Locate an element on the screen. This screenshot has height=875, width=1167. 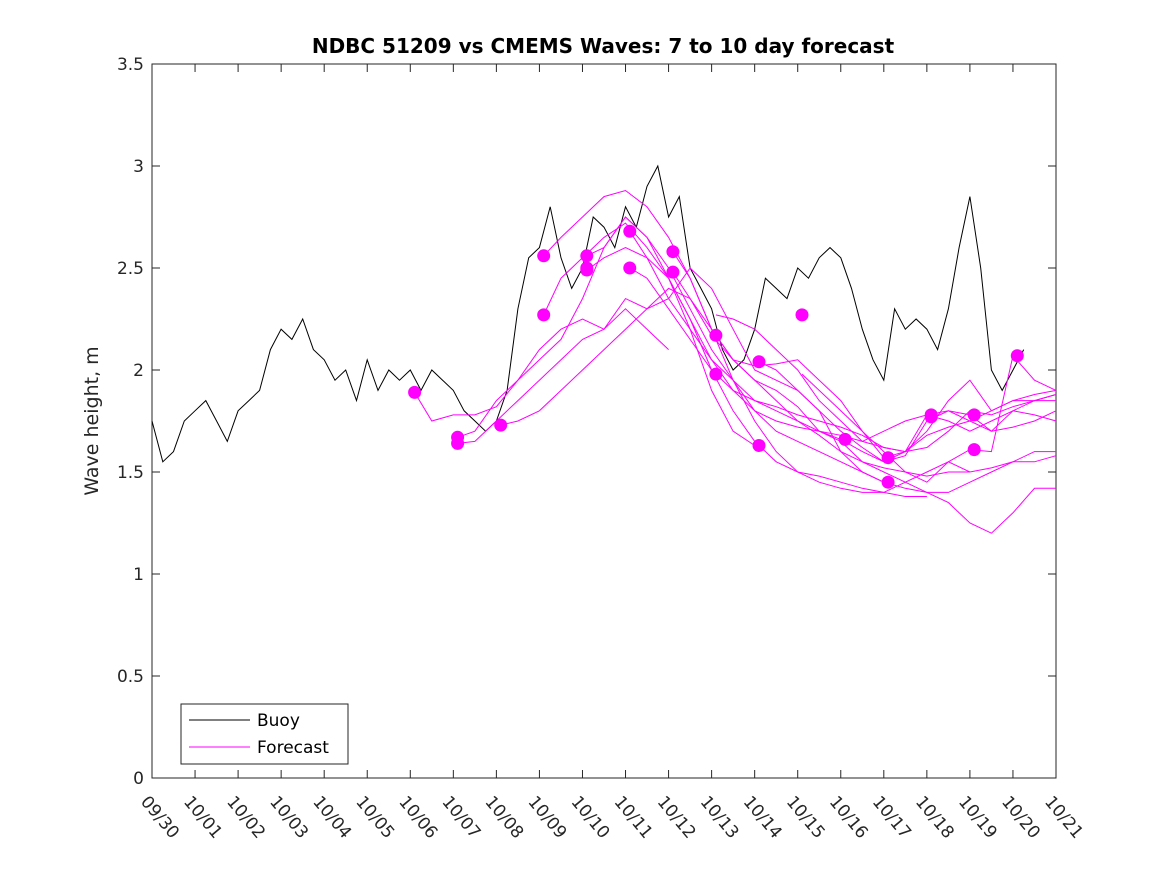
y-axis-label: Wave height, m is located at coordinates (92, 420).